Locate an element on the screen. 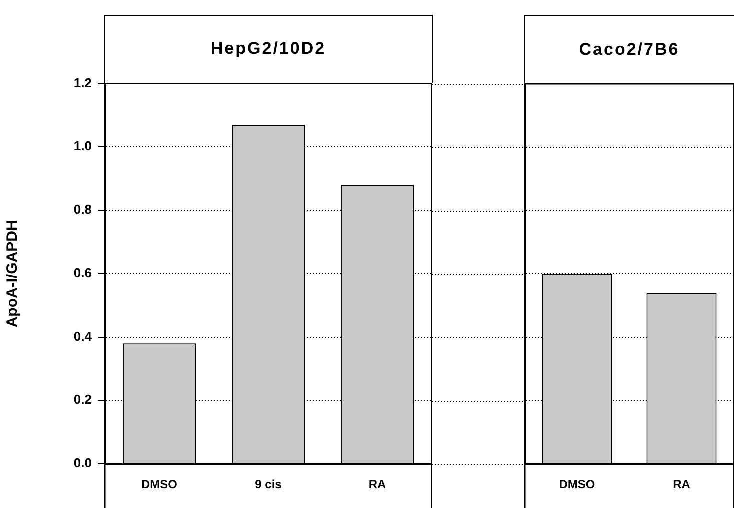  y-tick-label: 0.8 is located at coordinates (83, 210).